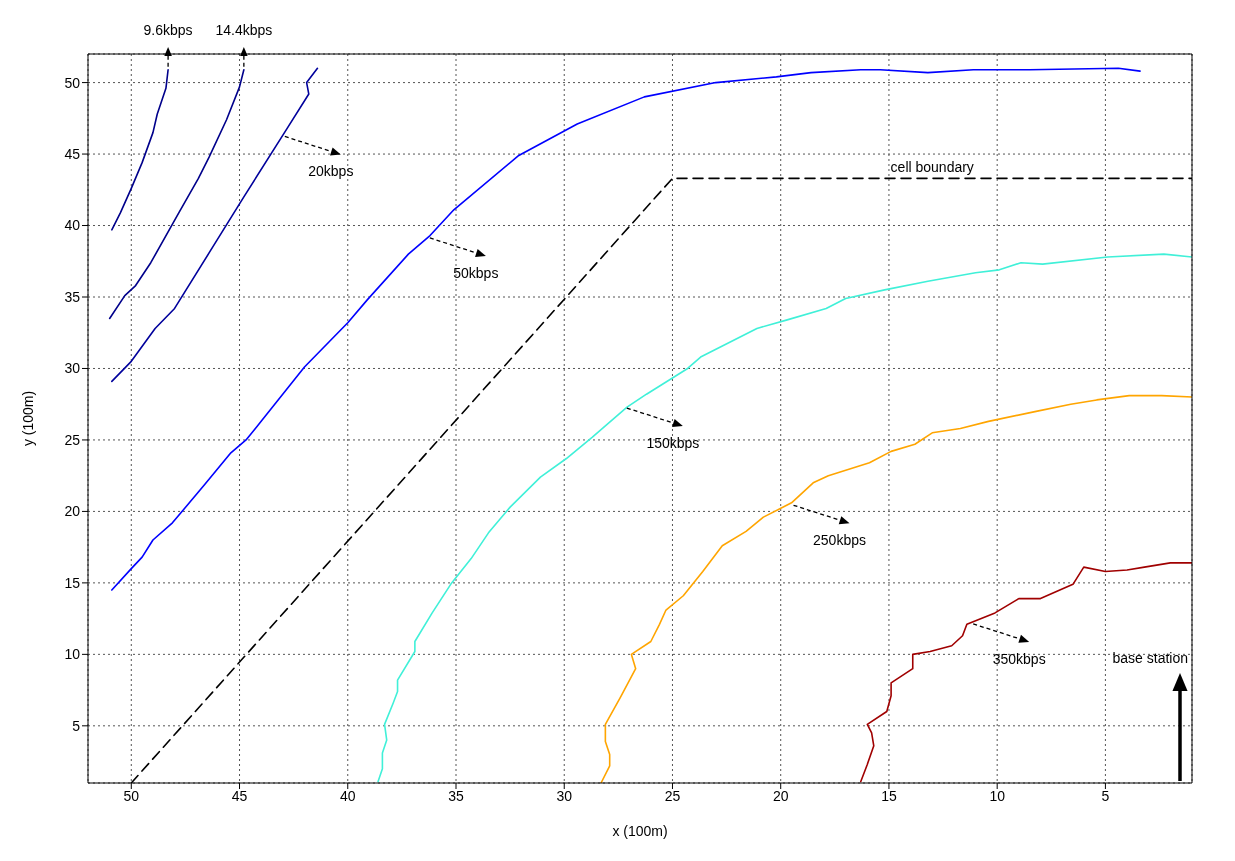 The width and height of the screenshot is (1235, 861). Describe the element at coordinates (72, 296) in the screenshot. I see `y-tick-label: 35` at that location.